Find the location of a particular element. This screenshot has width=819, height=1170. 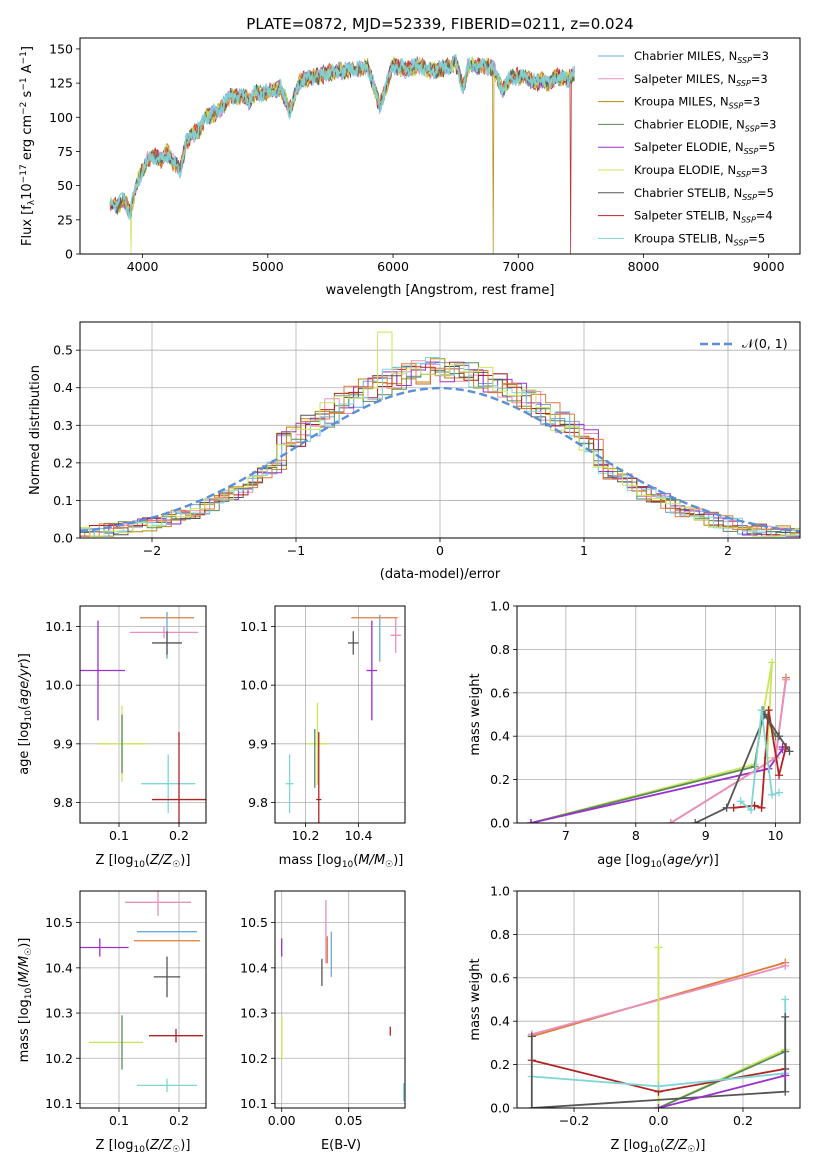

y-tick-label: 50 is located at coordinates (65, 185).